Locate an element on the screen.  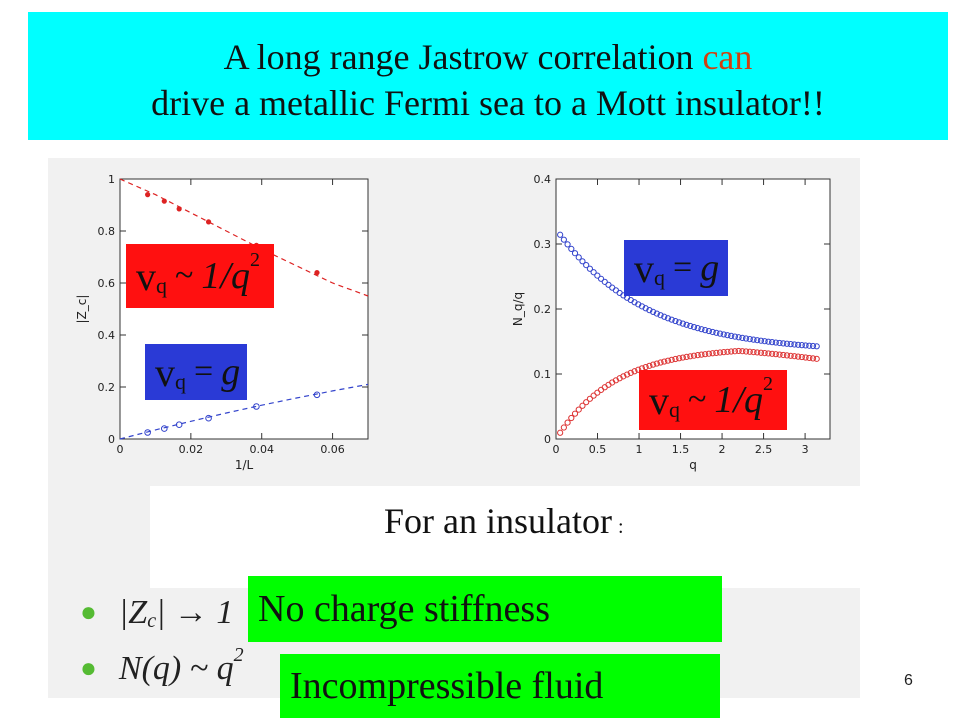
short-range-potential-label-left: v q = g is located at coordinates (196, 372).